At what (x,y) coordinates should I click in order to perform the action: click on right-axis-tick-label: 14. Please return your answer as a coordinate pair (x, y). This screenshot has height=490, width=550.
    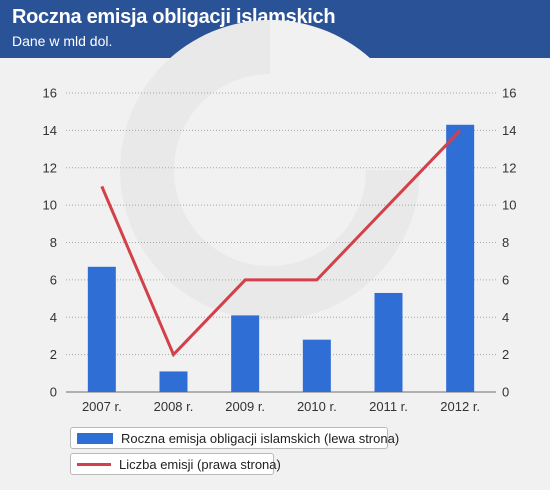
    Looking at the image, I should click on (509, 130).